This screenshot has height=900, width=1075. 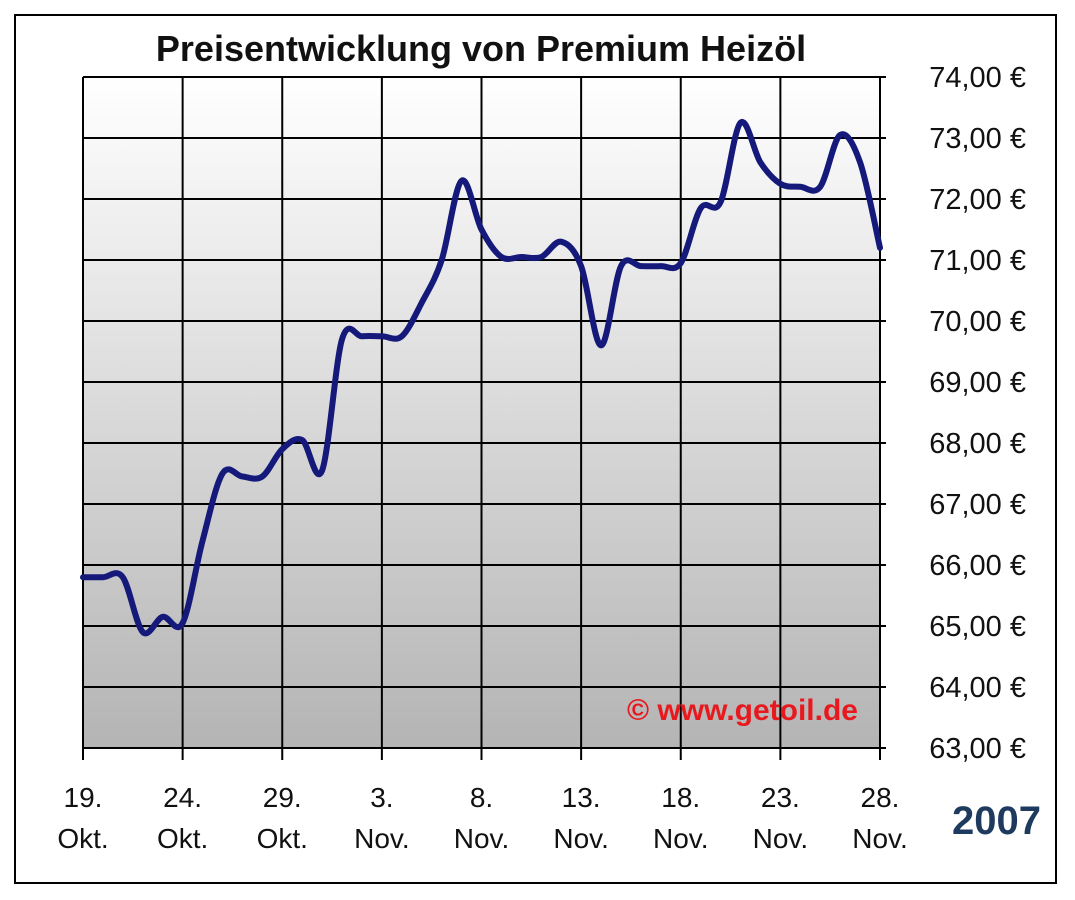 What do you see at coordinates (977, 139) in the screenshot?
I see `y-tick-label: 73,00 €` at bounding box center [977, 139].